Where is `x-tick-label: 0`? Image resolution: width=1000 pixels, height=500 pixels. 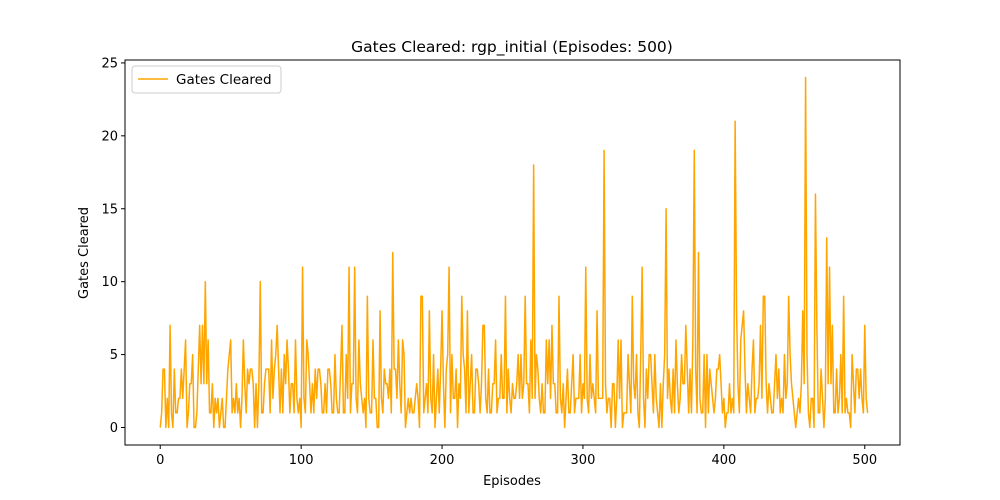 x-tick-label: 0 is located at coordinates (160, 460).